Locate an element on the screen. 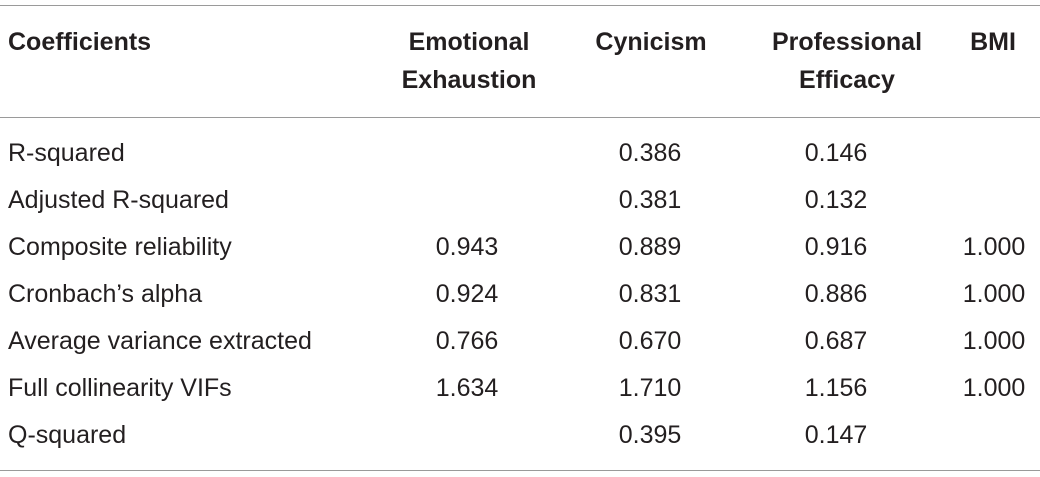  column-header: Emotional is located at coordinates (469, 42).